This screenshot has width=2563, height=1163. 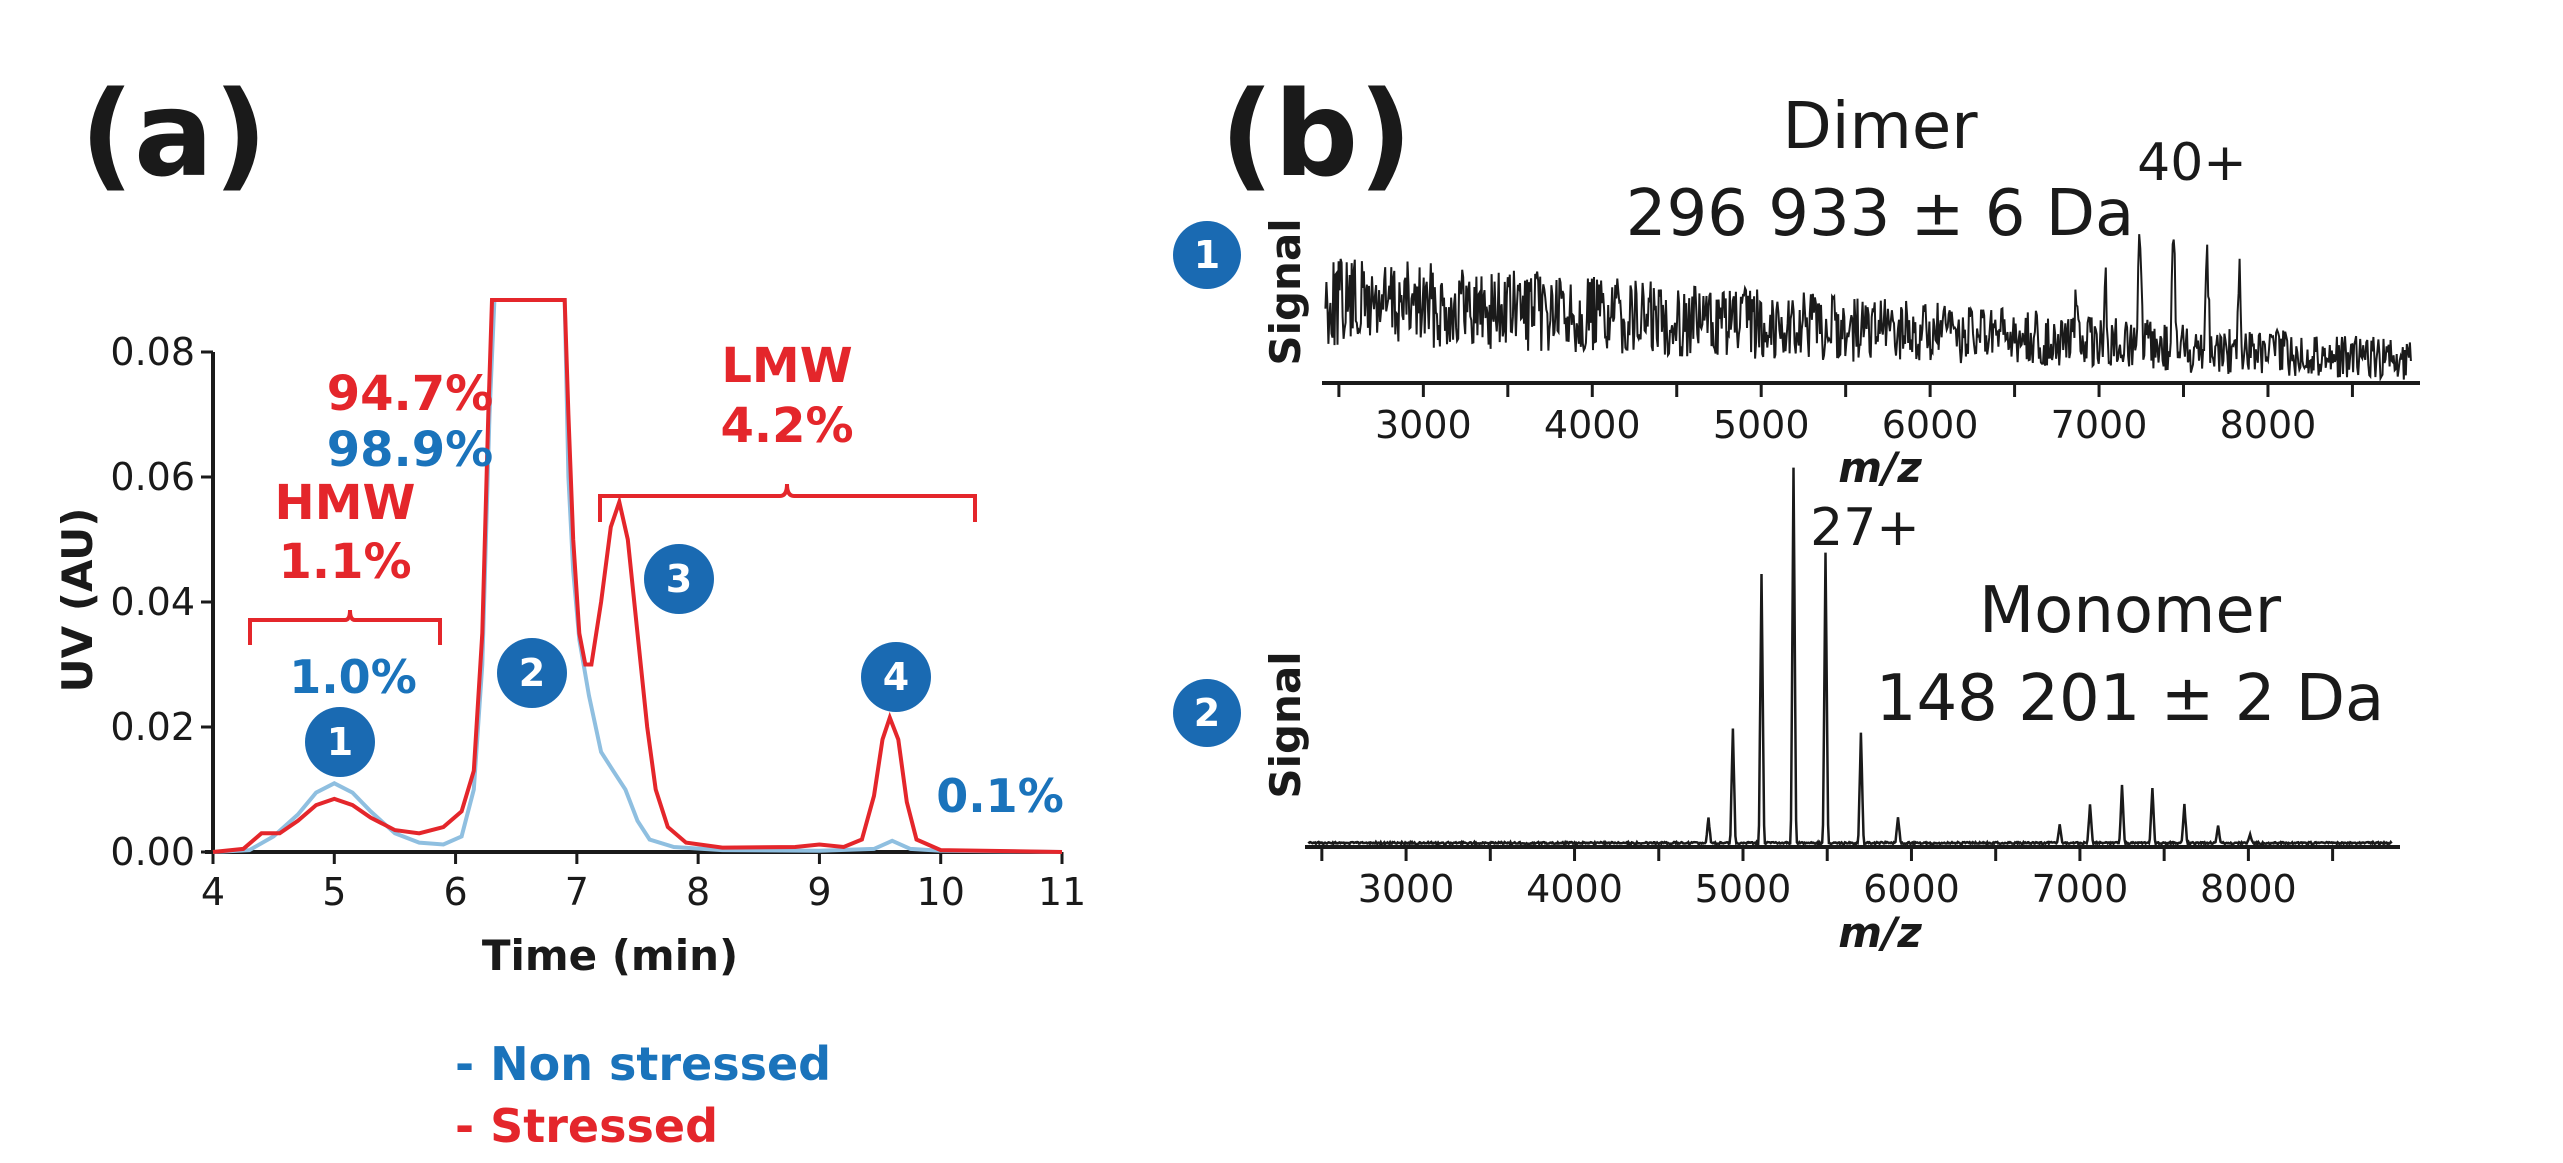 I want to click on a-x-tick-label: 6, so click(x=455, y=892).